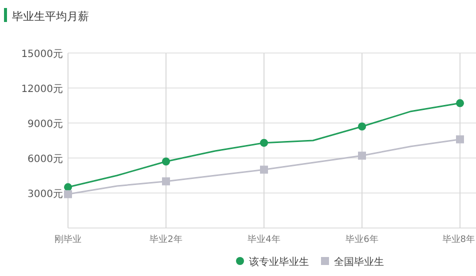 Image resolution: width=476 pixels, height=276 pixels. I want to click on x-tick-label: 毕业4年, so click(264, 239).